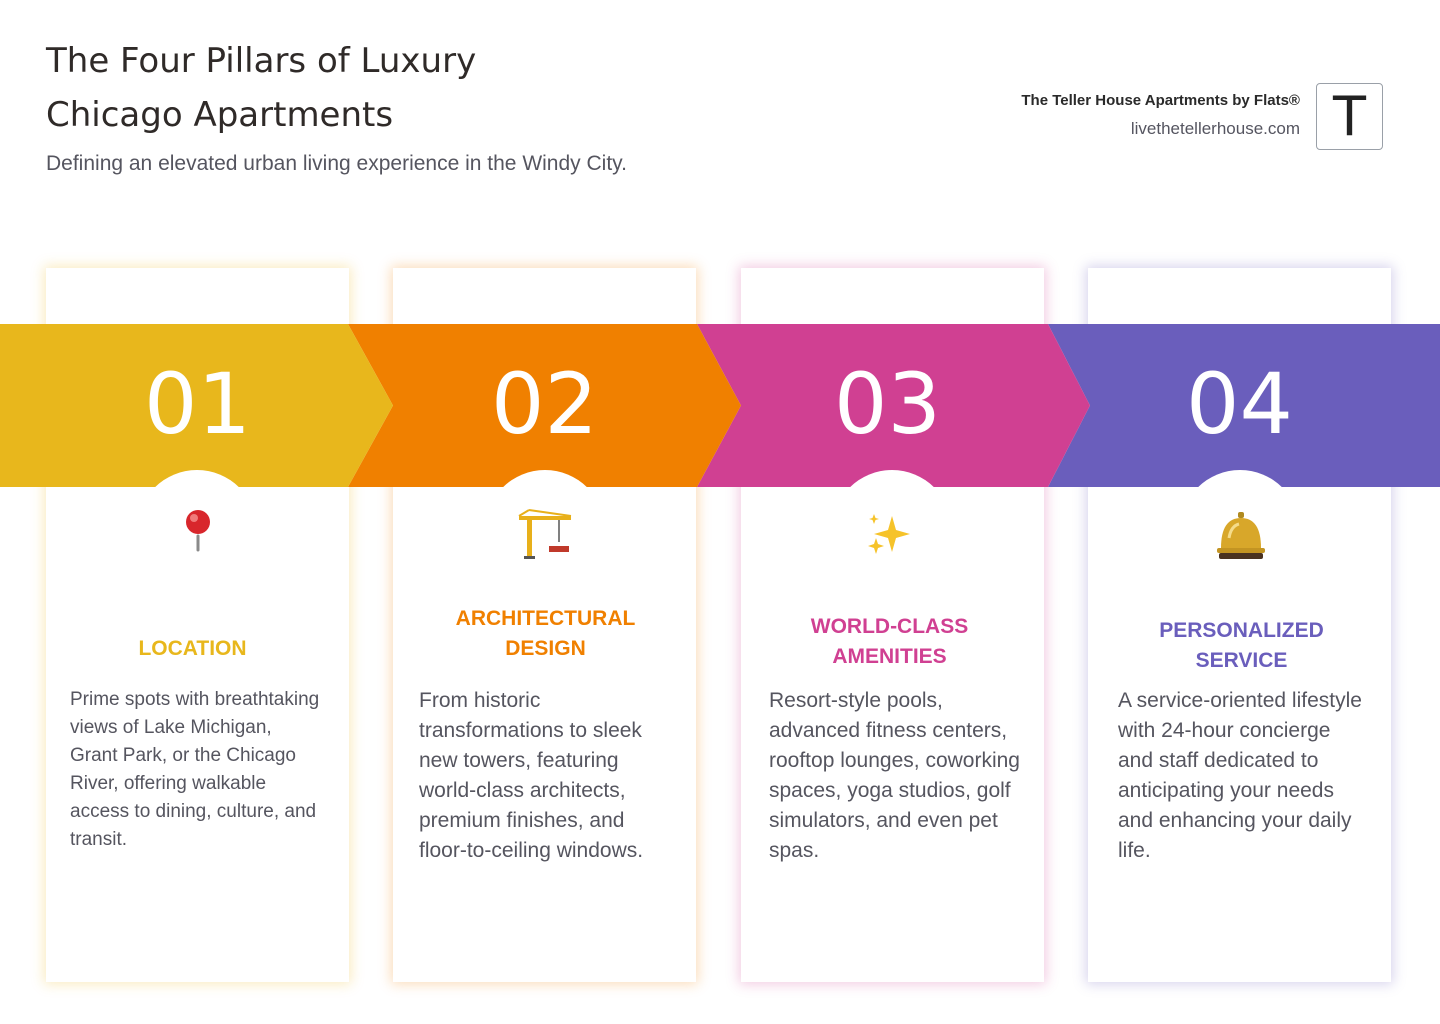  I want to click on pillar-heading-2: ARCHITECTURAL DESIGN, so click(545, 634).